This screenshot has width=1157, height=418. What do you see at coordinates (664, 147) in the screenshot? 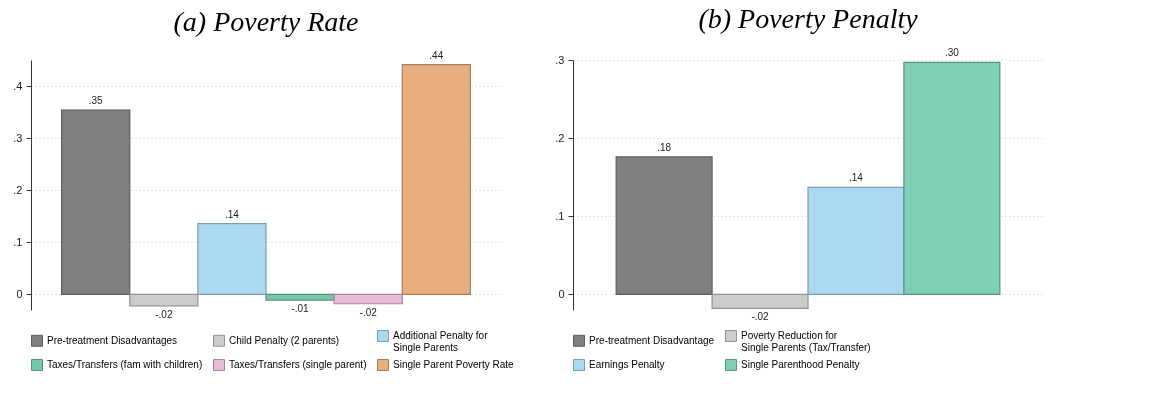
I see `data-label: .18` at bounding box center [664, 147].